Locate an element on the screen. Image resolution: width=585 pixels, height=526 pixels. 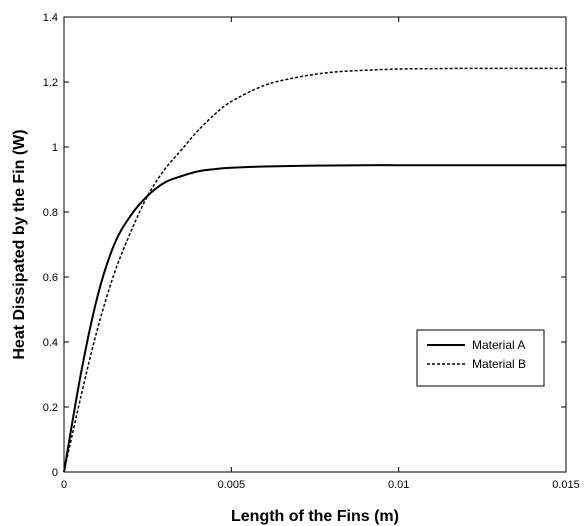
legend-box is located at coordinates (480, 358).